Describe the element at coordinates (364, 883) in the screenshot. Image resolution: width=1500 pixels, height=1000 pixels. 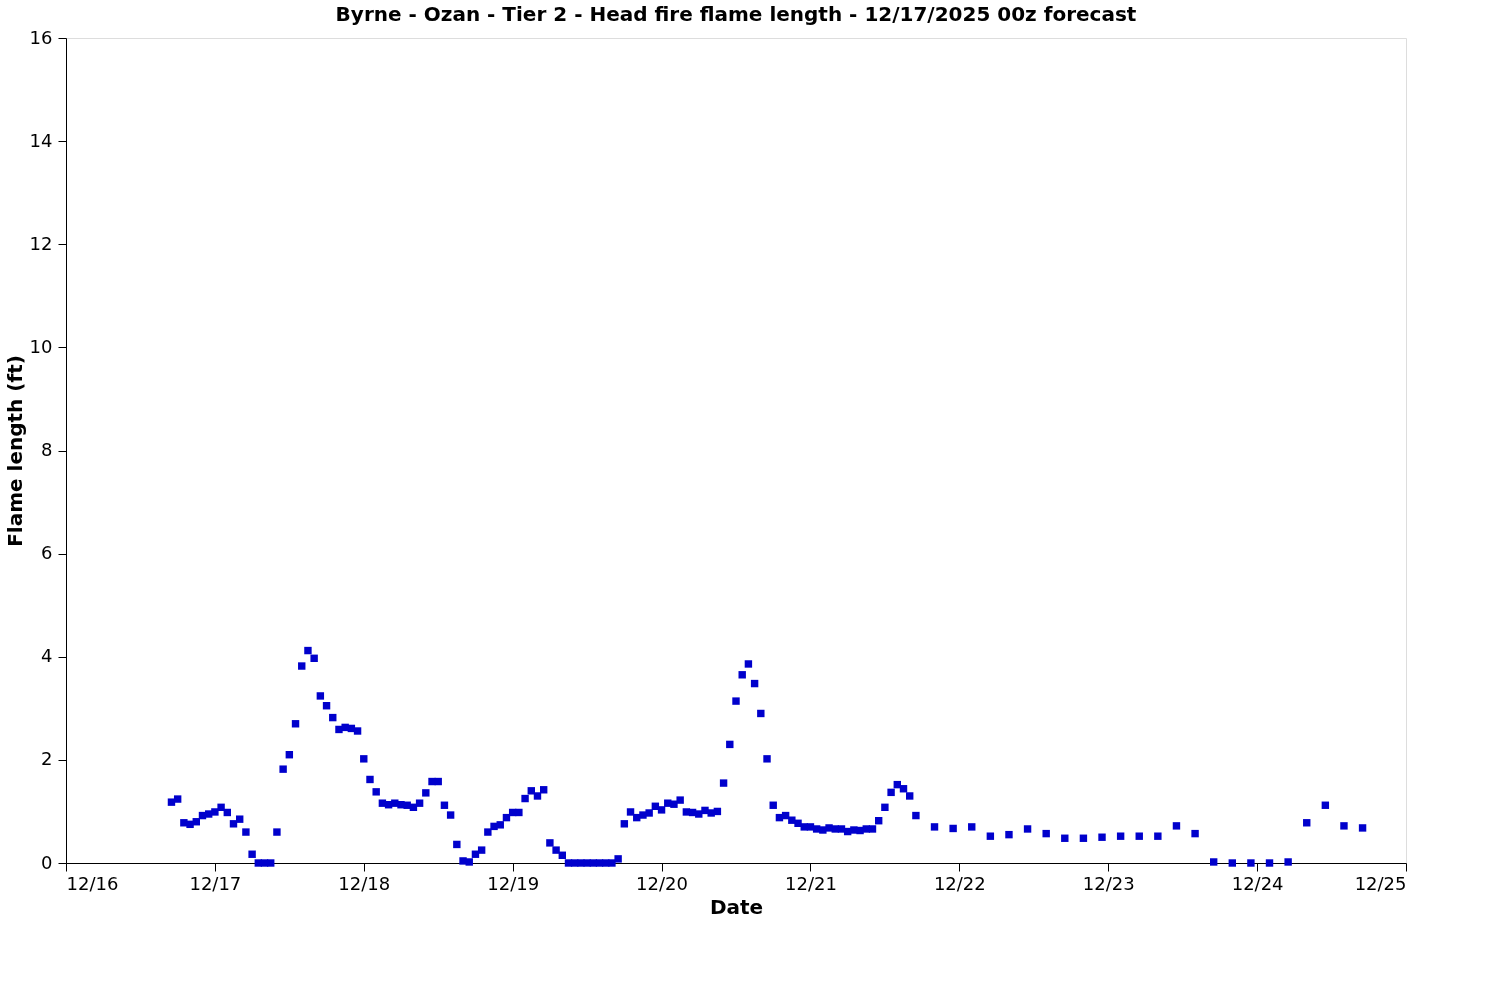
I see `x-tick-label: 12/18` at that location.